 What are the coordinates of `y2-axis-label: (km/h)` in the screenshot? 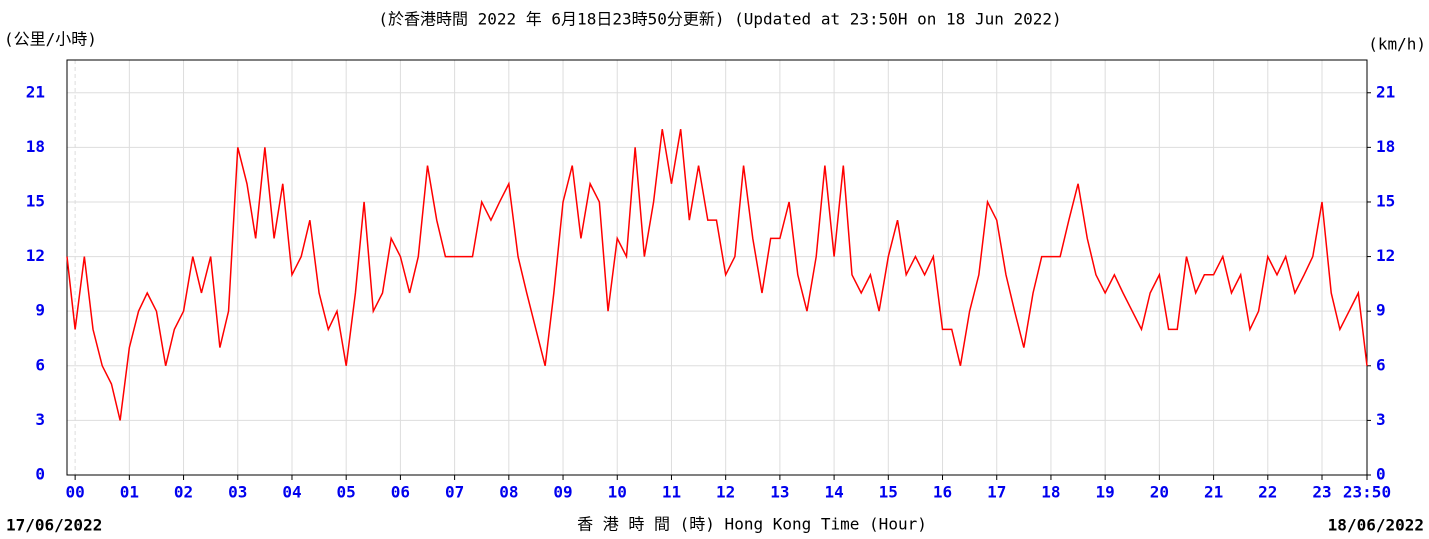 It's located at (1397, 44).